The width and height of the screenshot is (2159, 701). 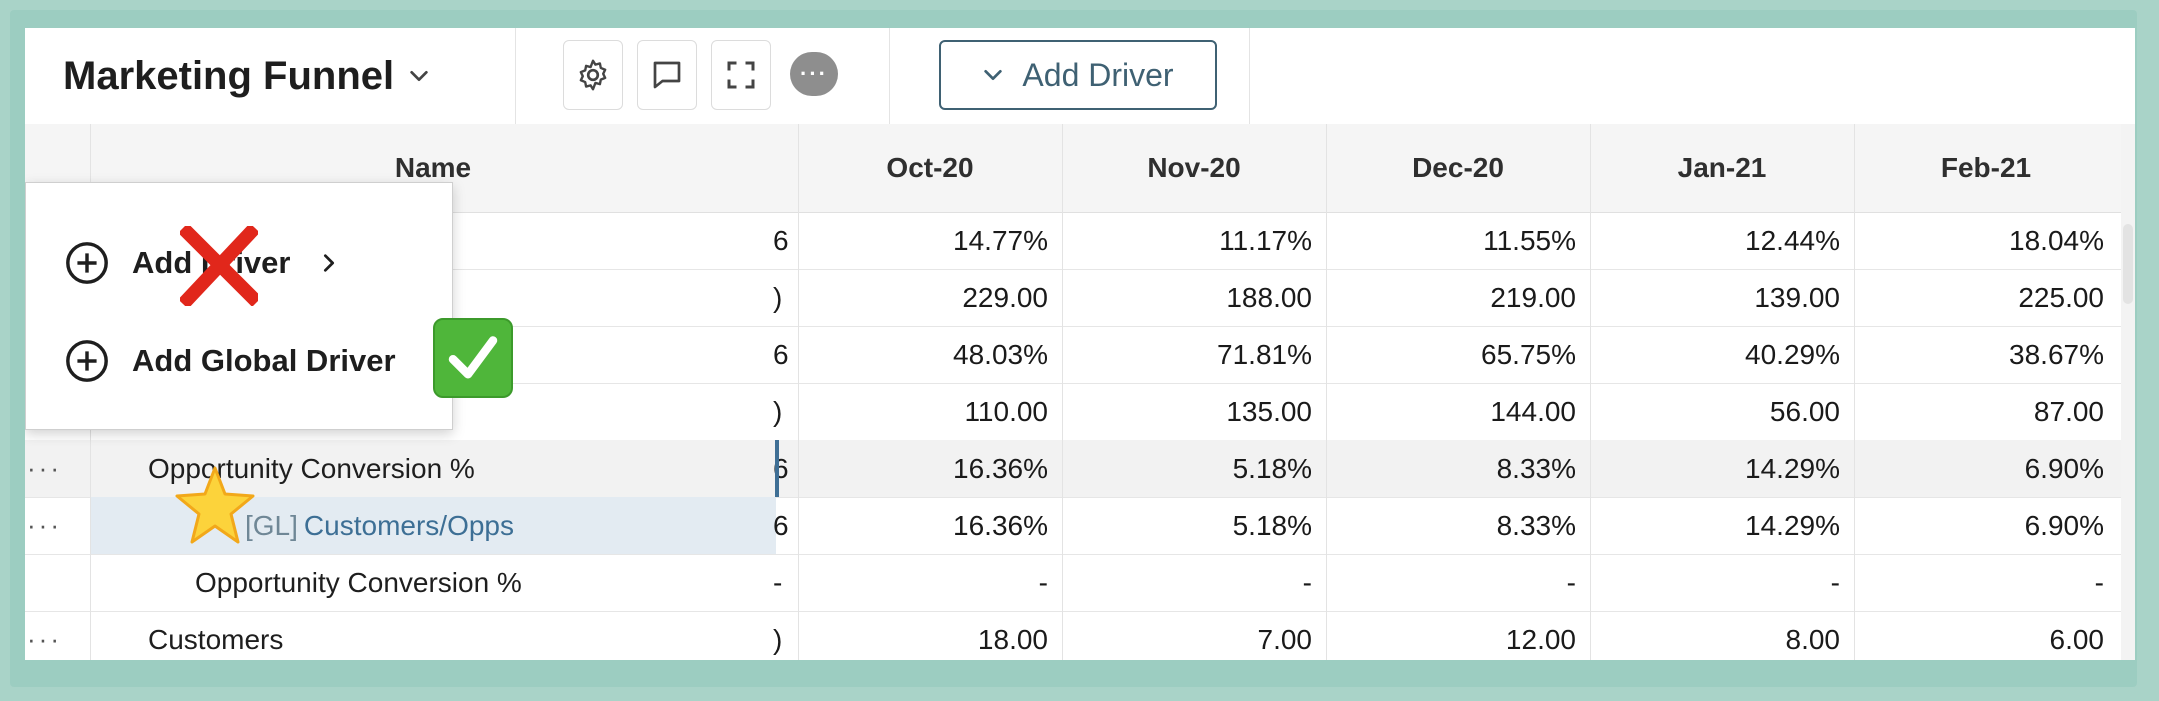 I want to click on red-x-icon, so click(x=219, y=266).